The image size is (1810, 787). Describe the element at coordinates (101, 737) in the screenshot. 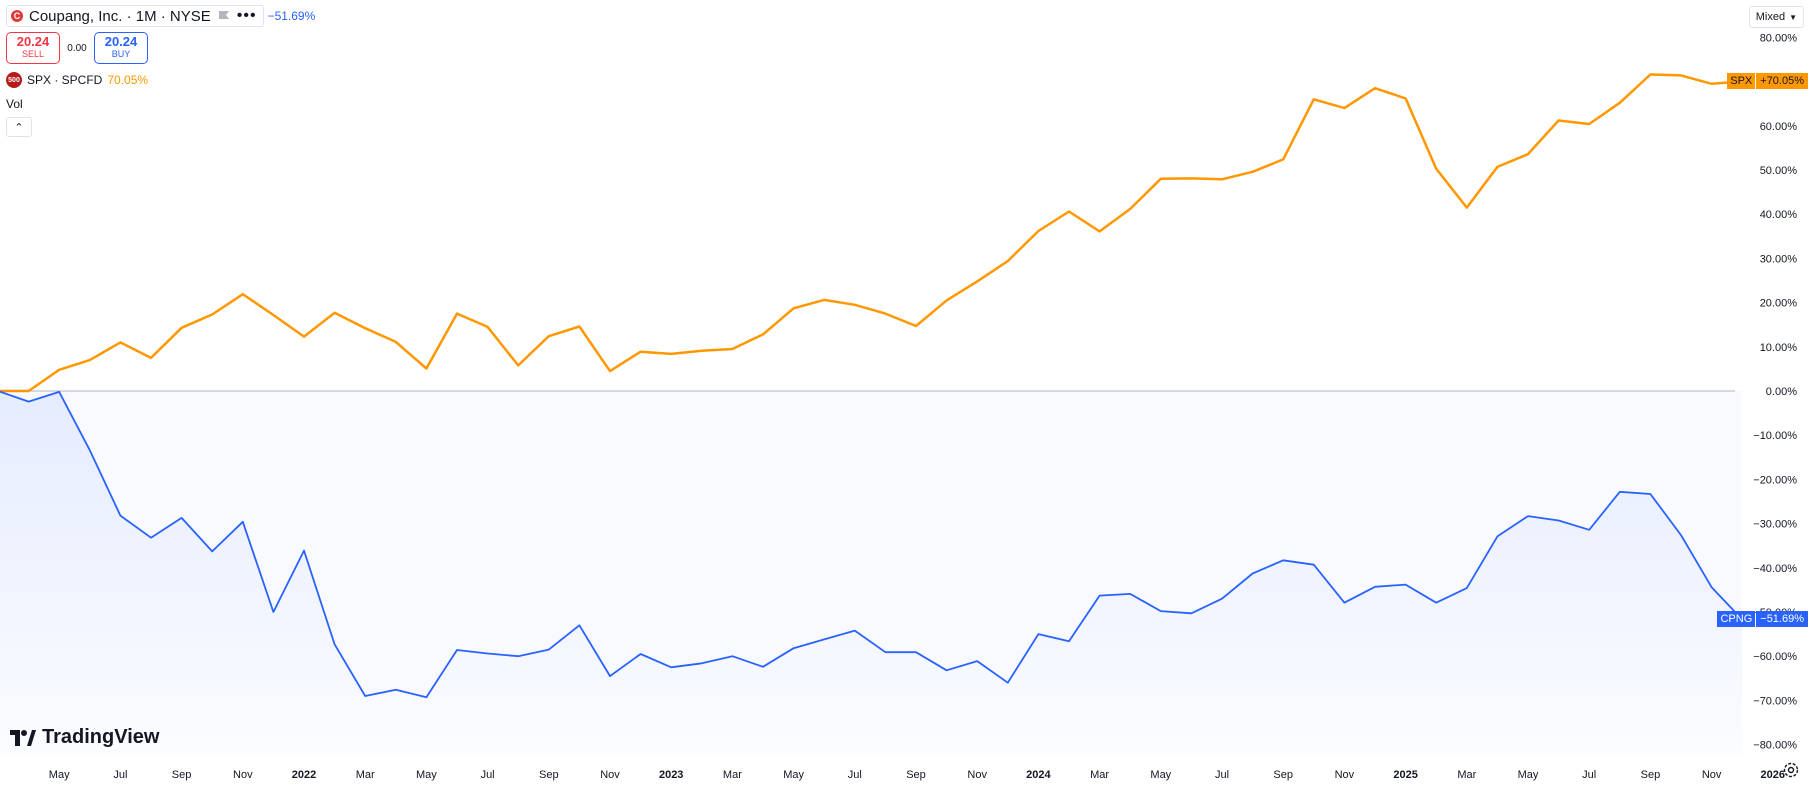

I see `tradingview-logo-text: TradingView` at that location.